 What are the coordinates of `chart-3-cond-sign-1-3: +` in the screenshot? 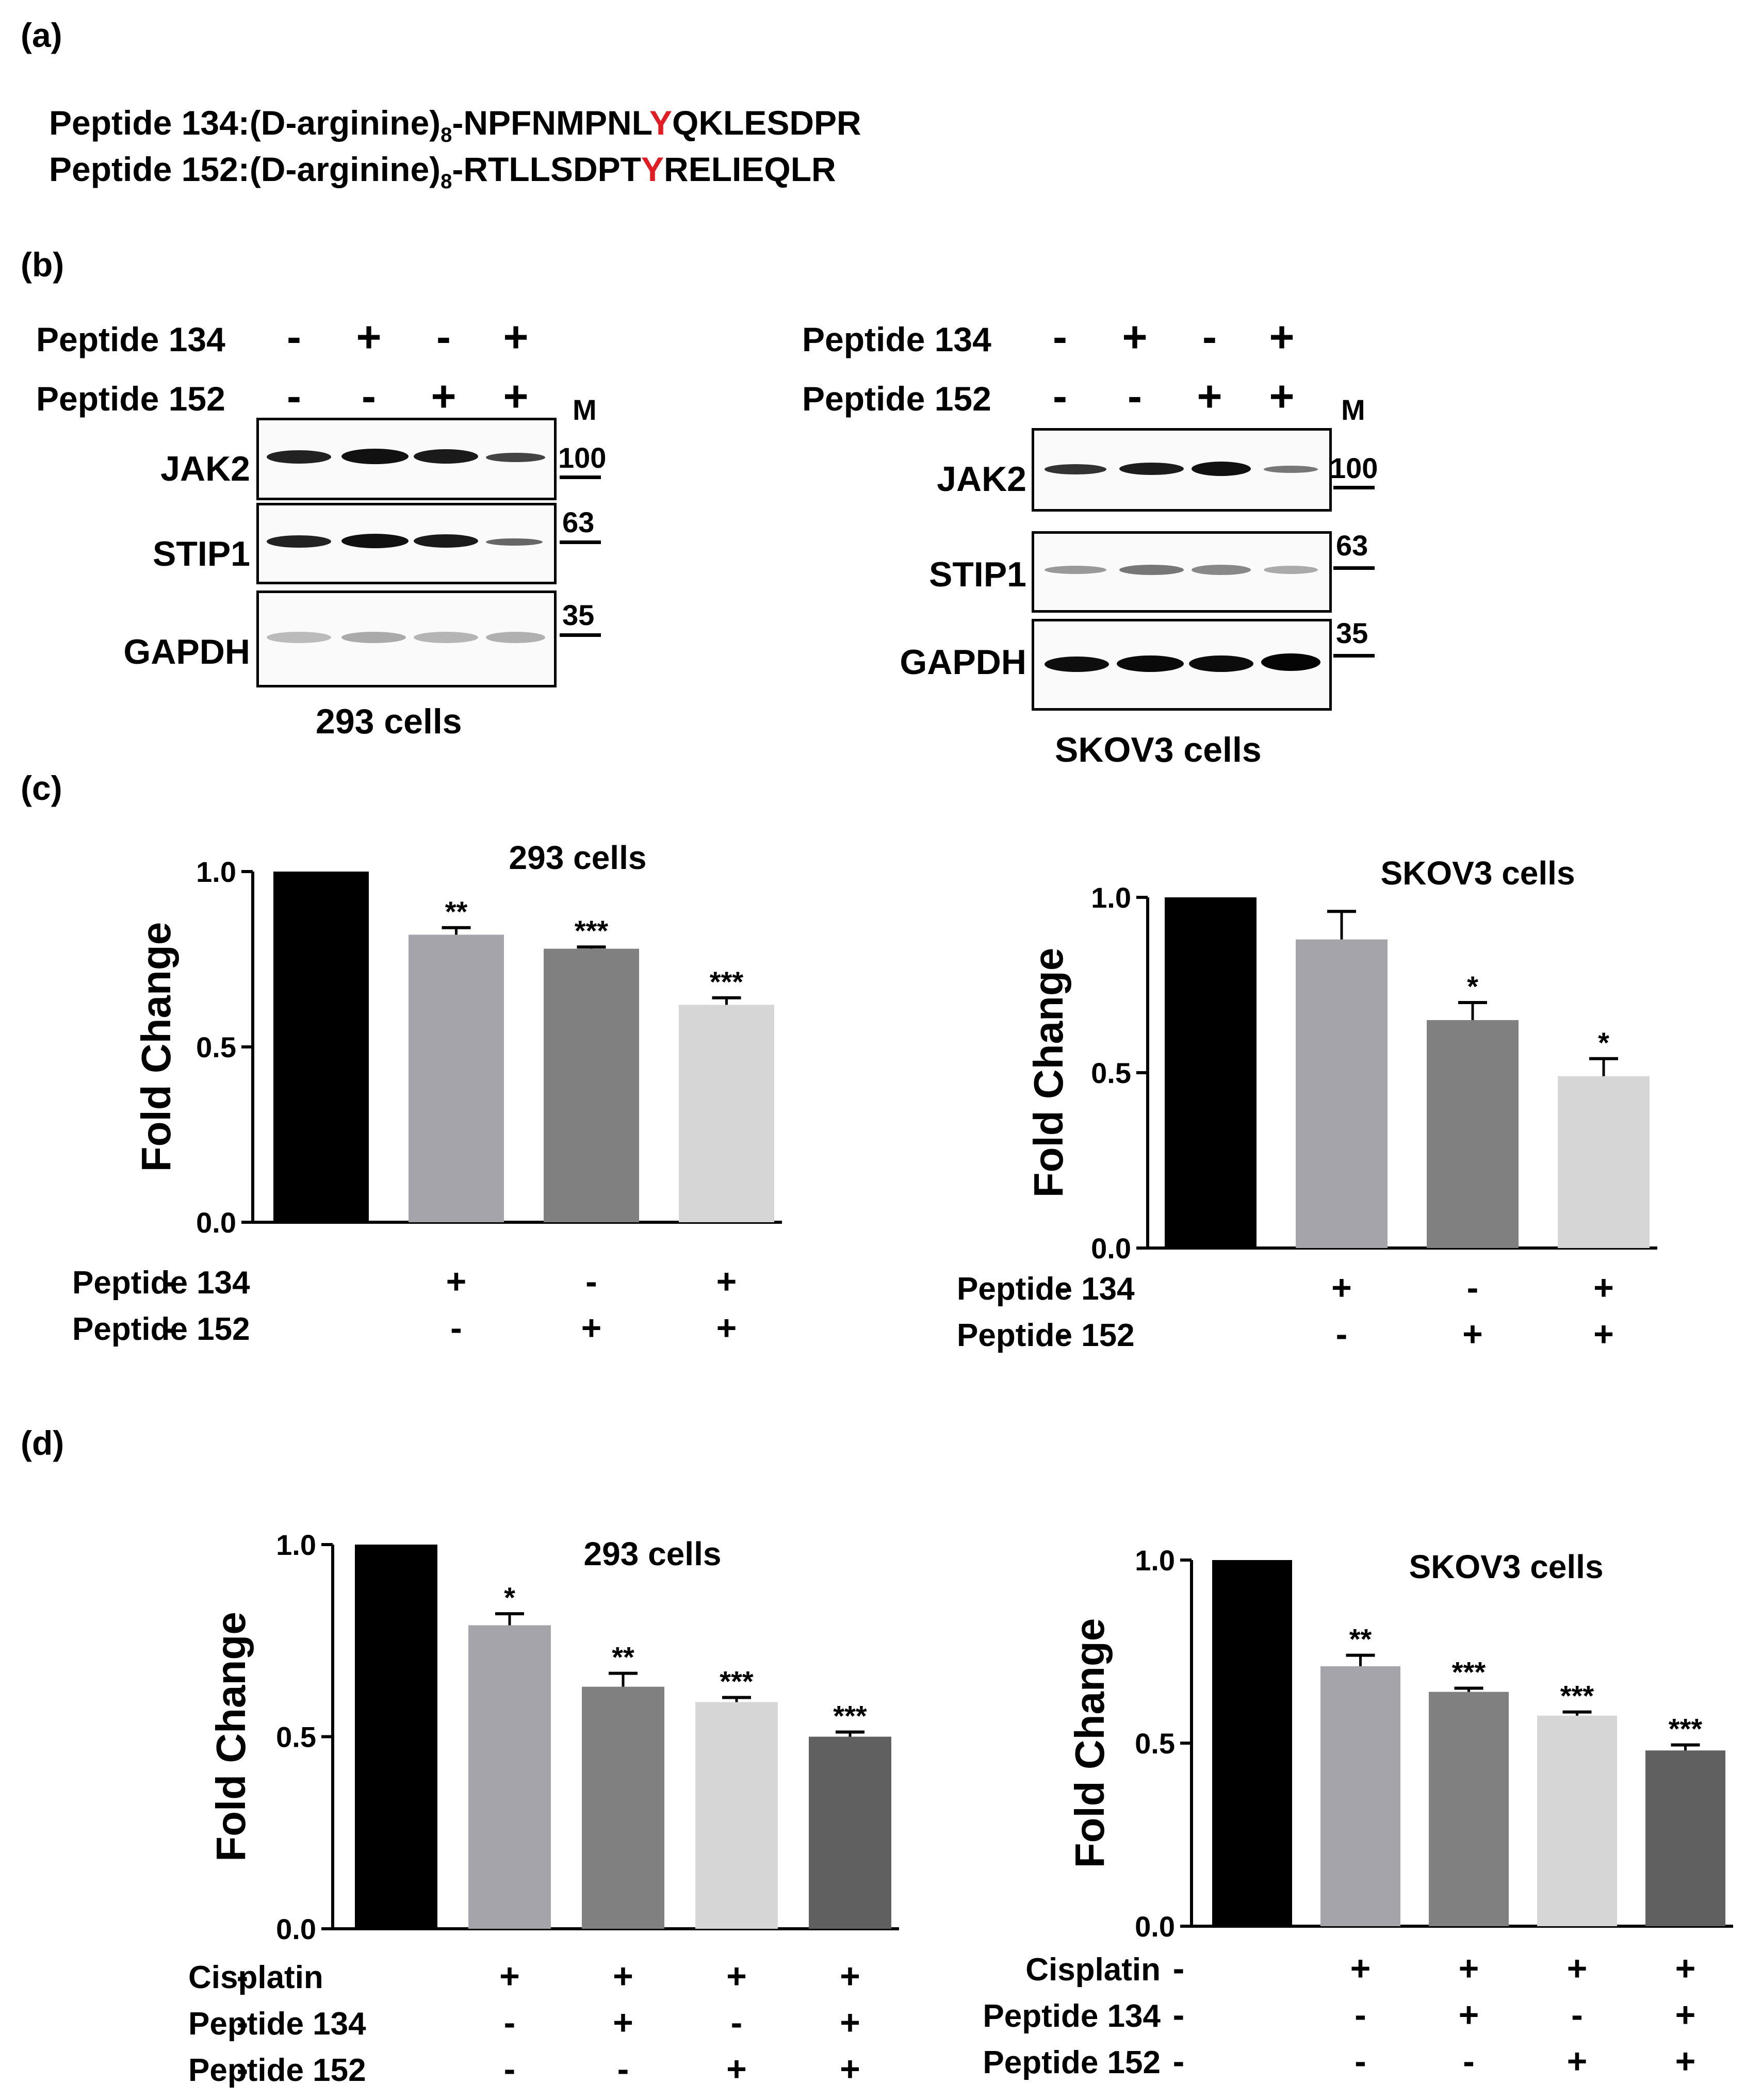 It's located at (623, 1977).